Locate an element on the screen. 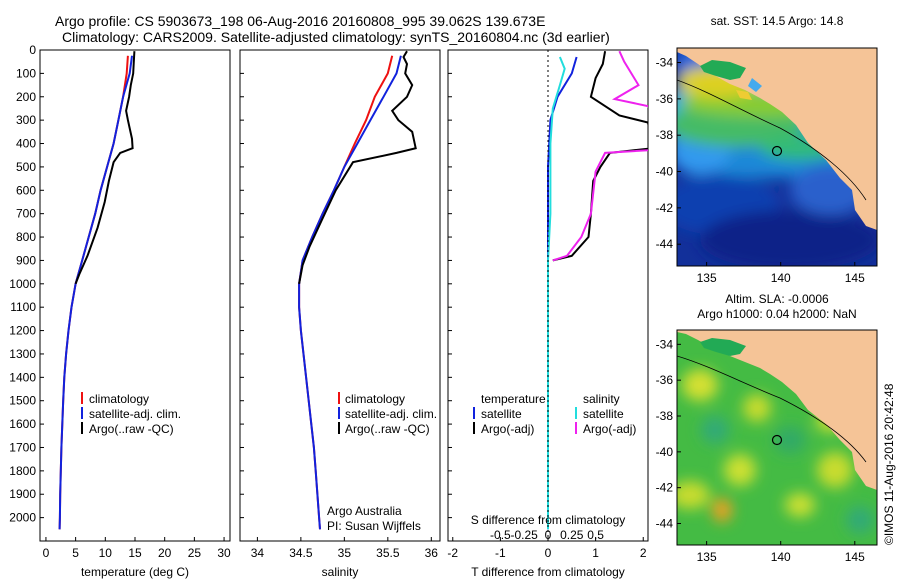 The height and width of the screenshot is (580, 900). y-tick-label: 1200 is located at coordinates (22, 331).